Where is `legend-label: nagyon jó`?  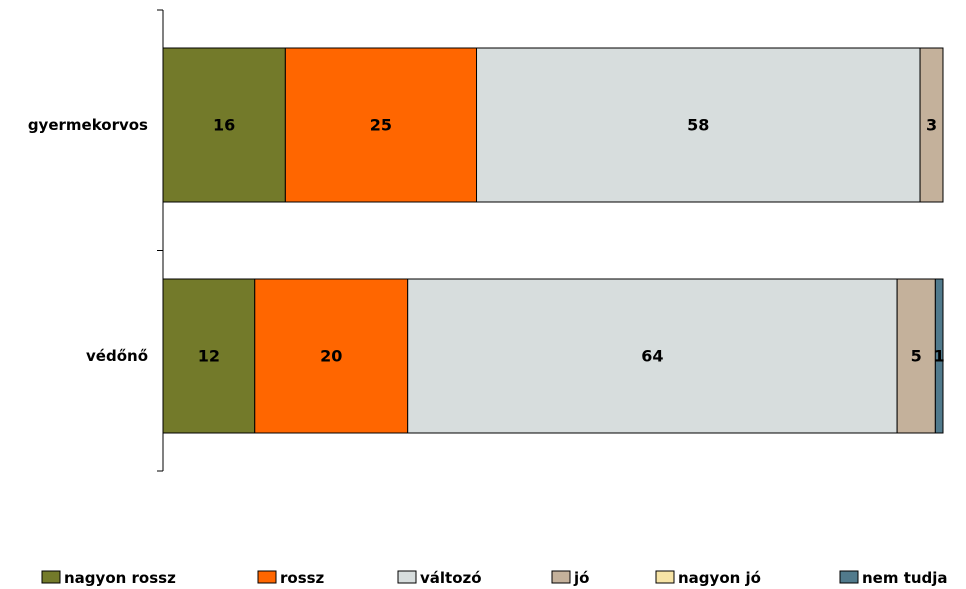 legend-label: nagyon jó is located at coordinates (719, 578).